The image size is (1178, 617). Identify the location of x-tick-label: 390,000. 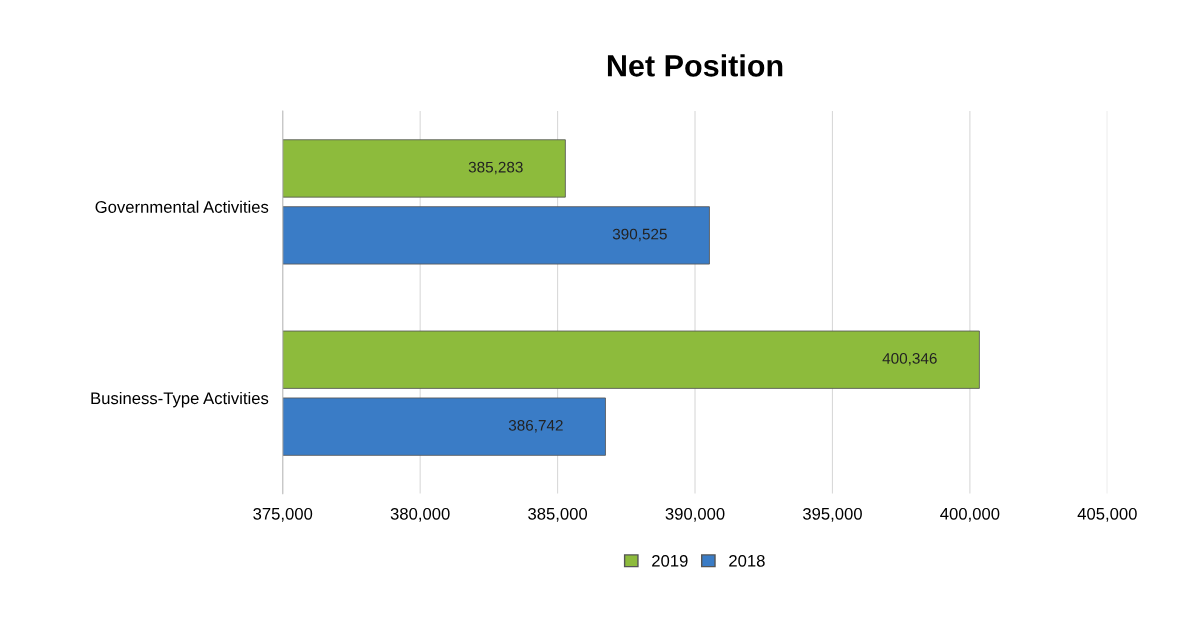
(695, 514).